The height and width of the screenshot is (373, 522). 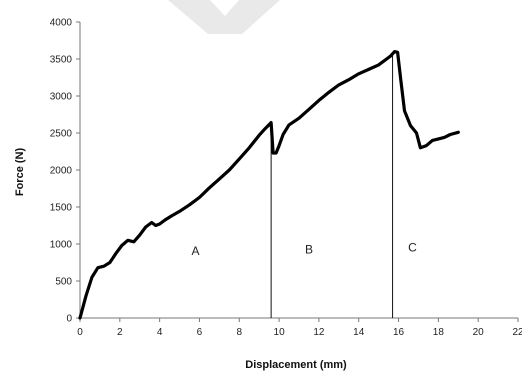 What do you see at coordinates (224, 17) in the screenshot?
I see `watermark` at bounding box center [224, 17].